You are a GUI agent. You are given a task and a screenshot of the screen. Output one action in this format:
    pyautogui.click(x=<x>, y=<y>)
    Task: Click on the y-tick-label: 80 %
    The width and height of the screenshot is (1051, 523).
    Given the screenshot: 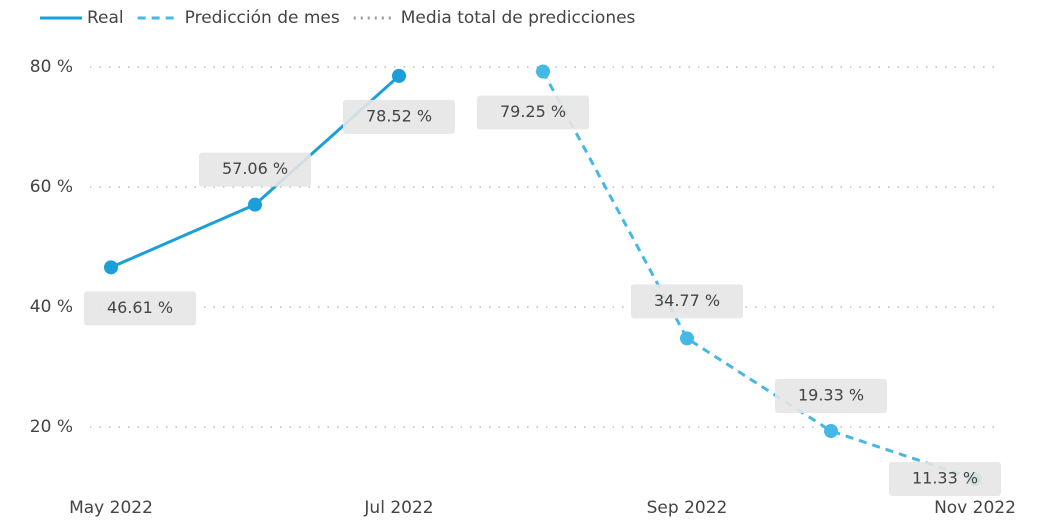 What is the action you would take?
    pyautogui.click(x=51, y=67)
    